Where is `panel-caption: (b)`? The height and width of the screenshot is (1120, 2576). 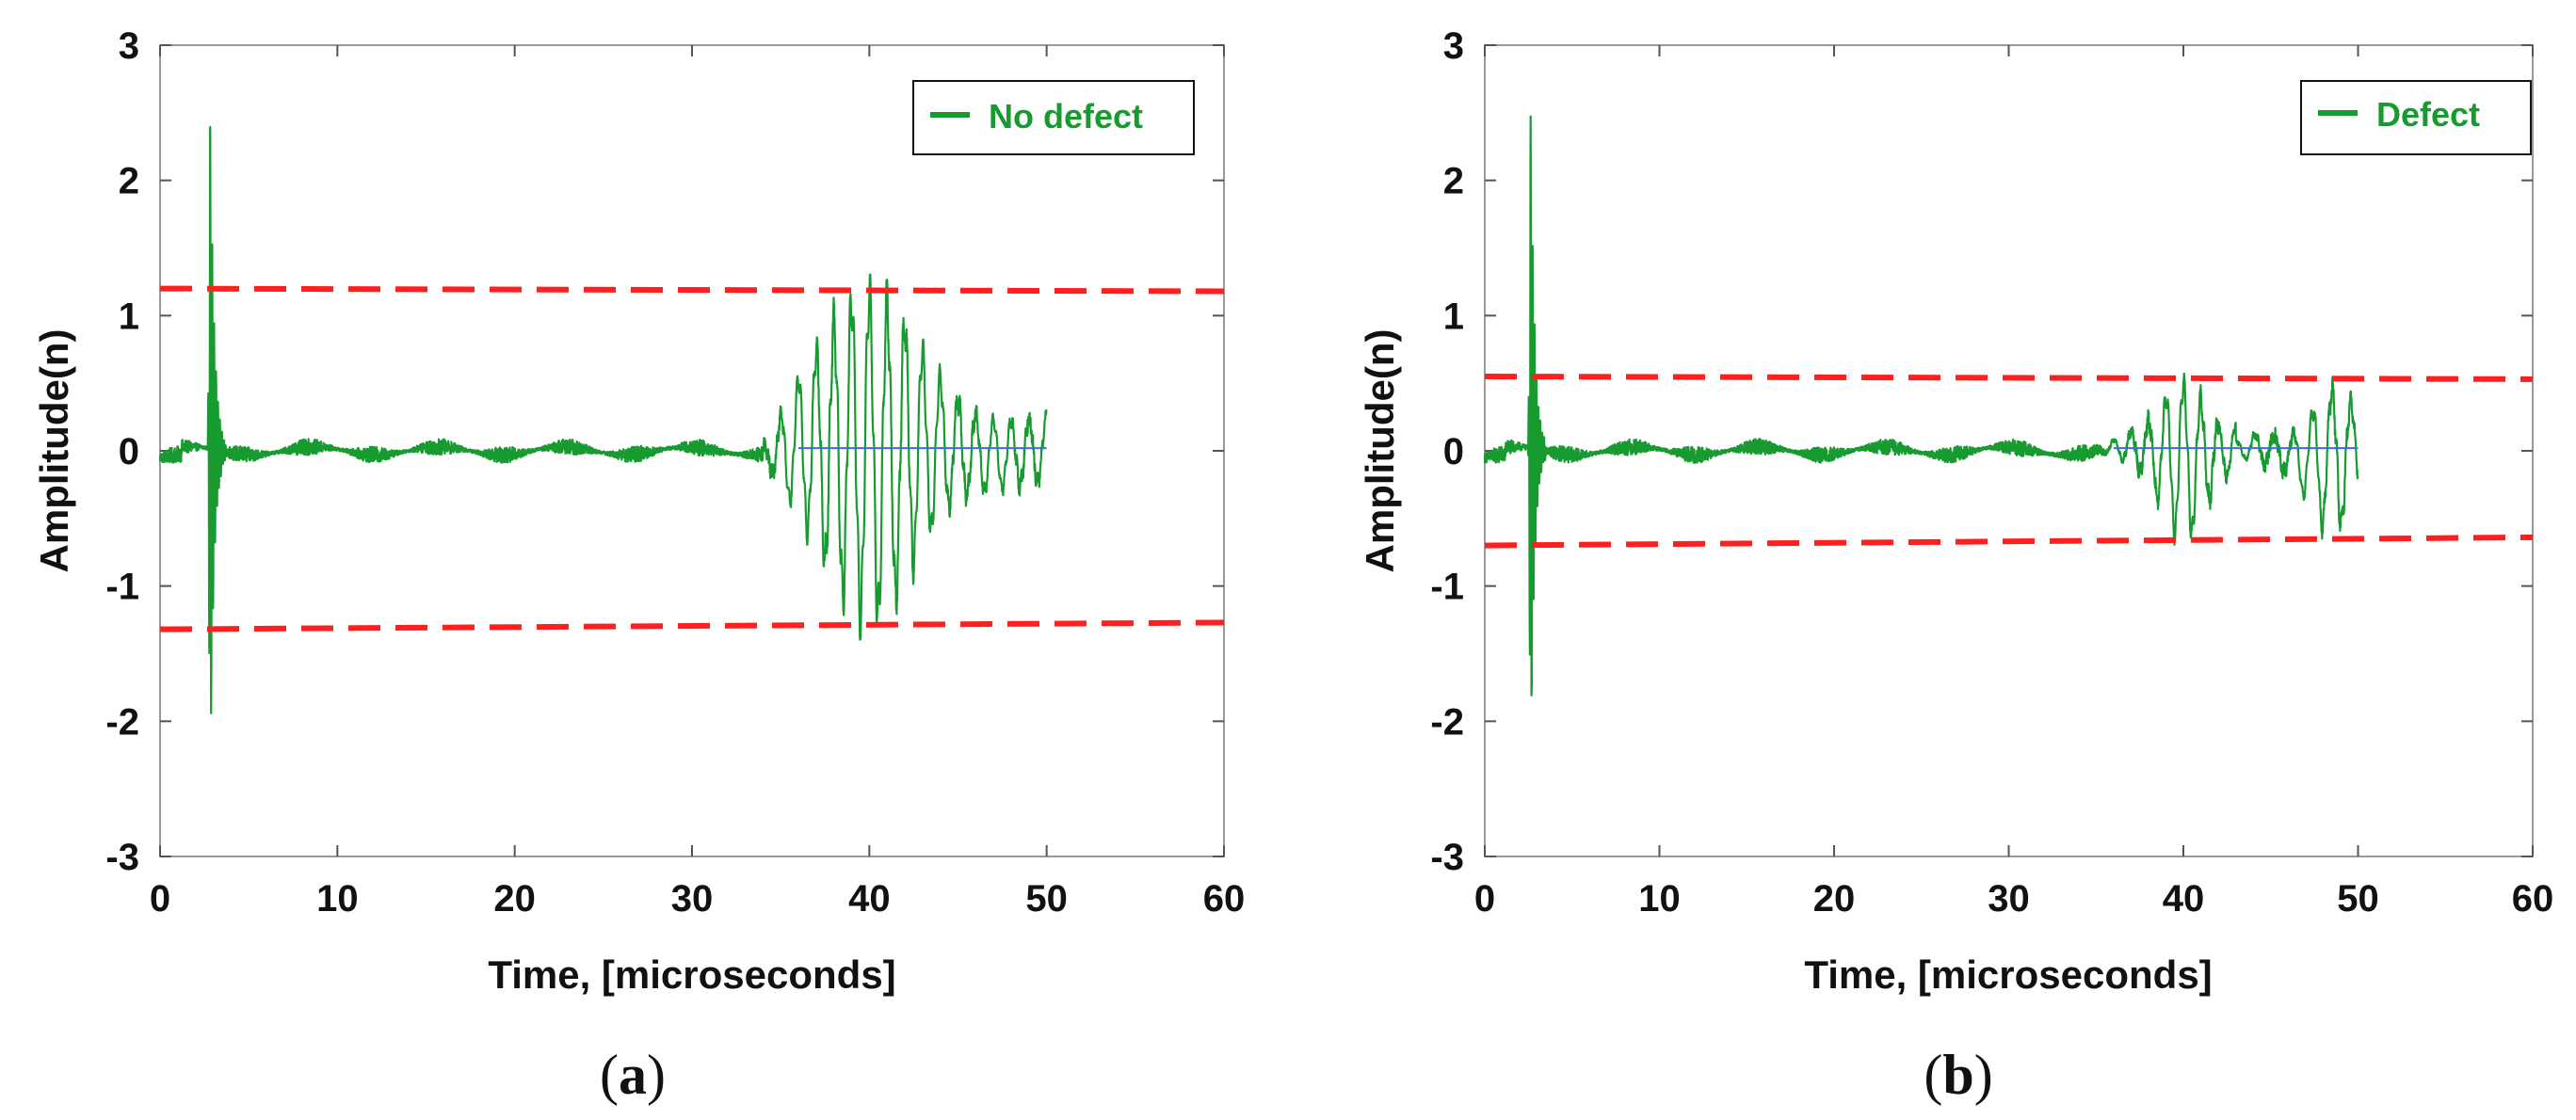
panel-caption: (b) is located at coordinates (1958, 1075).